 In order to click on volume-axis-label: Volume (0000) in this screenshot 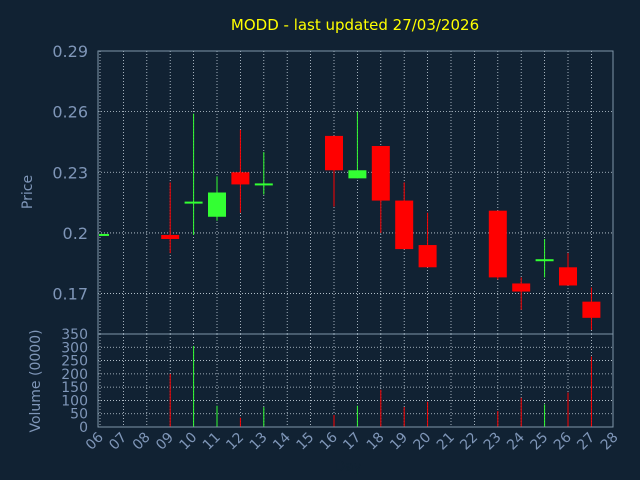, I will do `click(36, 380)`.